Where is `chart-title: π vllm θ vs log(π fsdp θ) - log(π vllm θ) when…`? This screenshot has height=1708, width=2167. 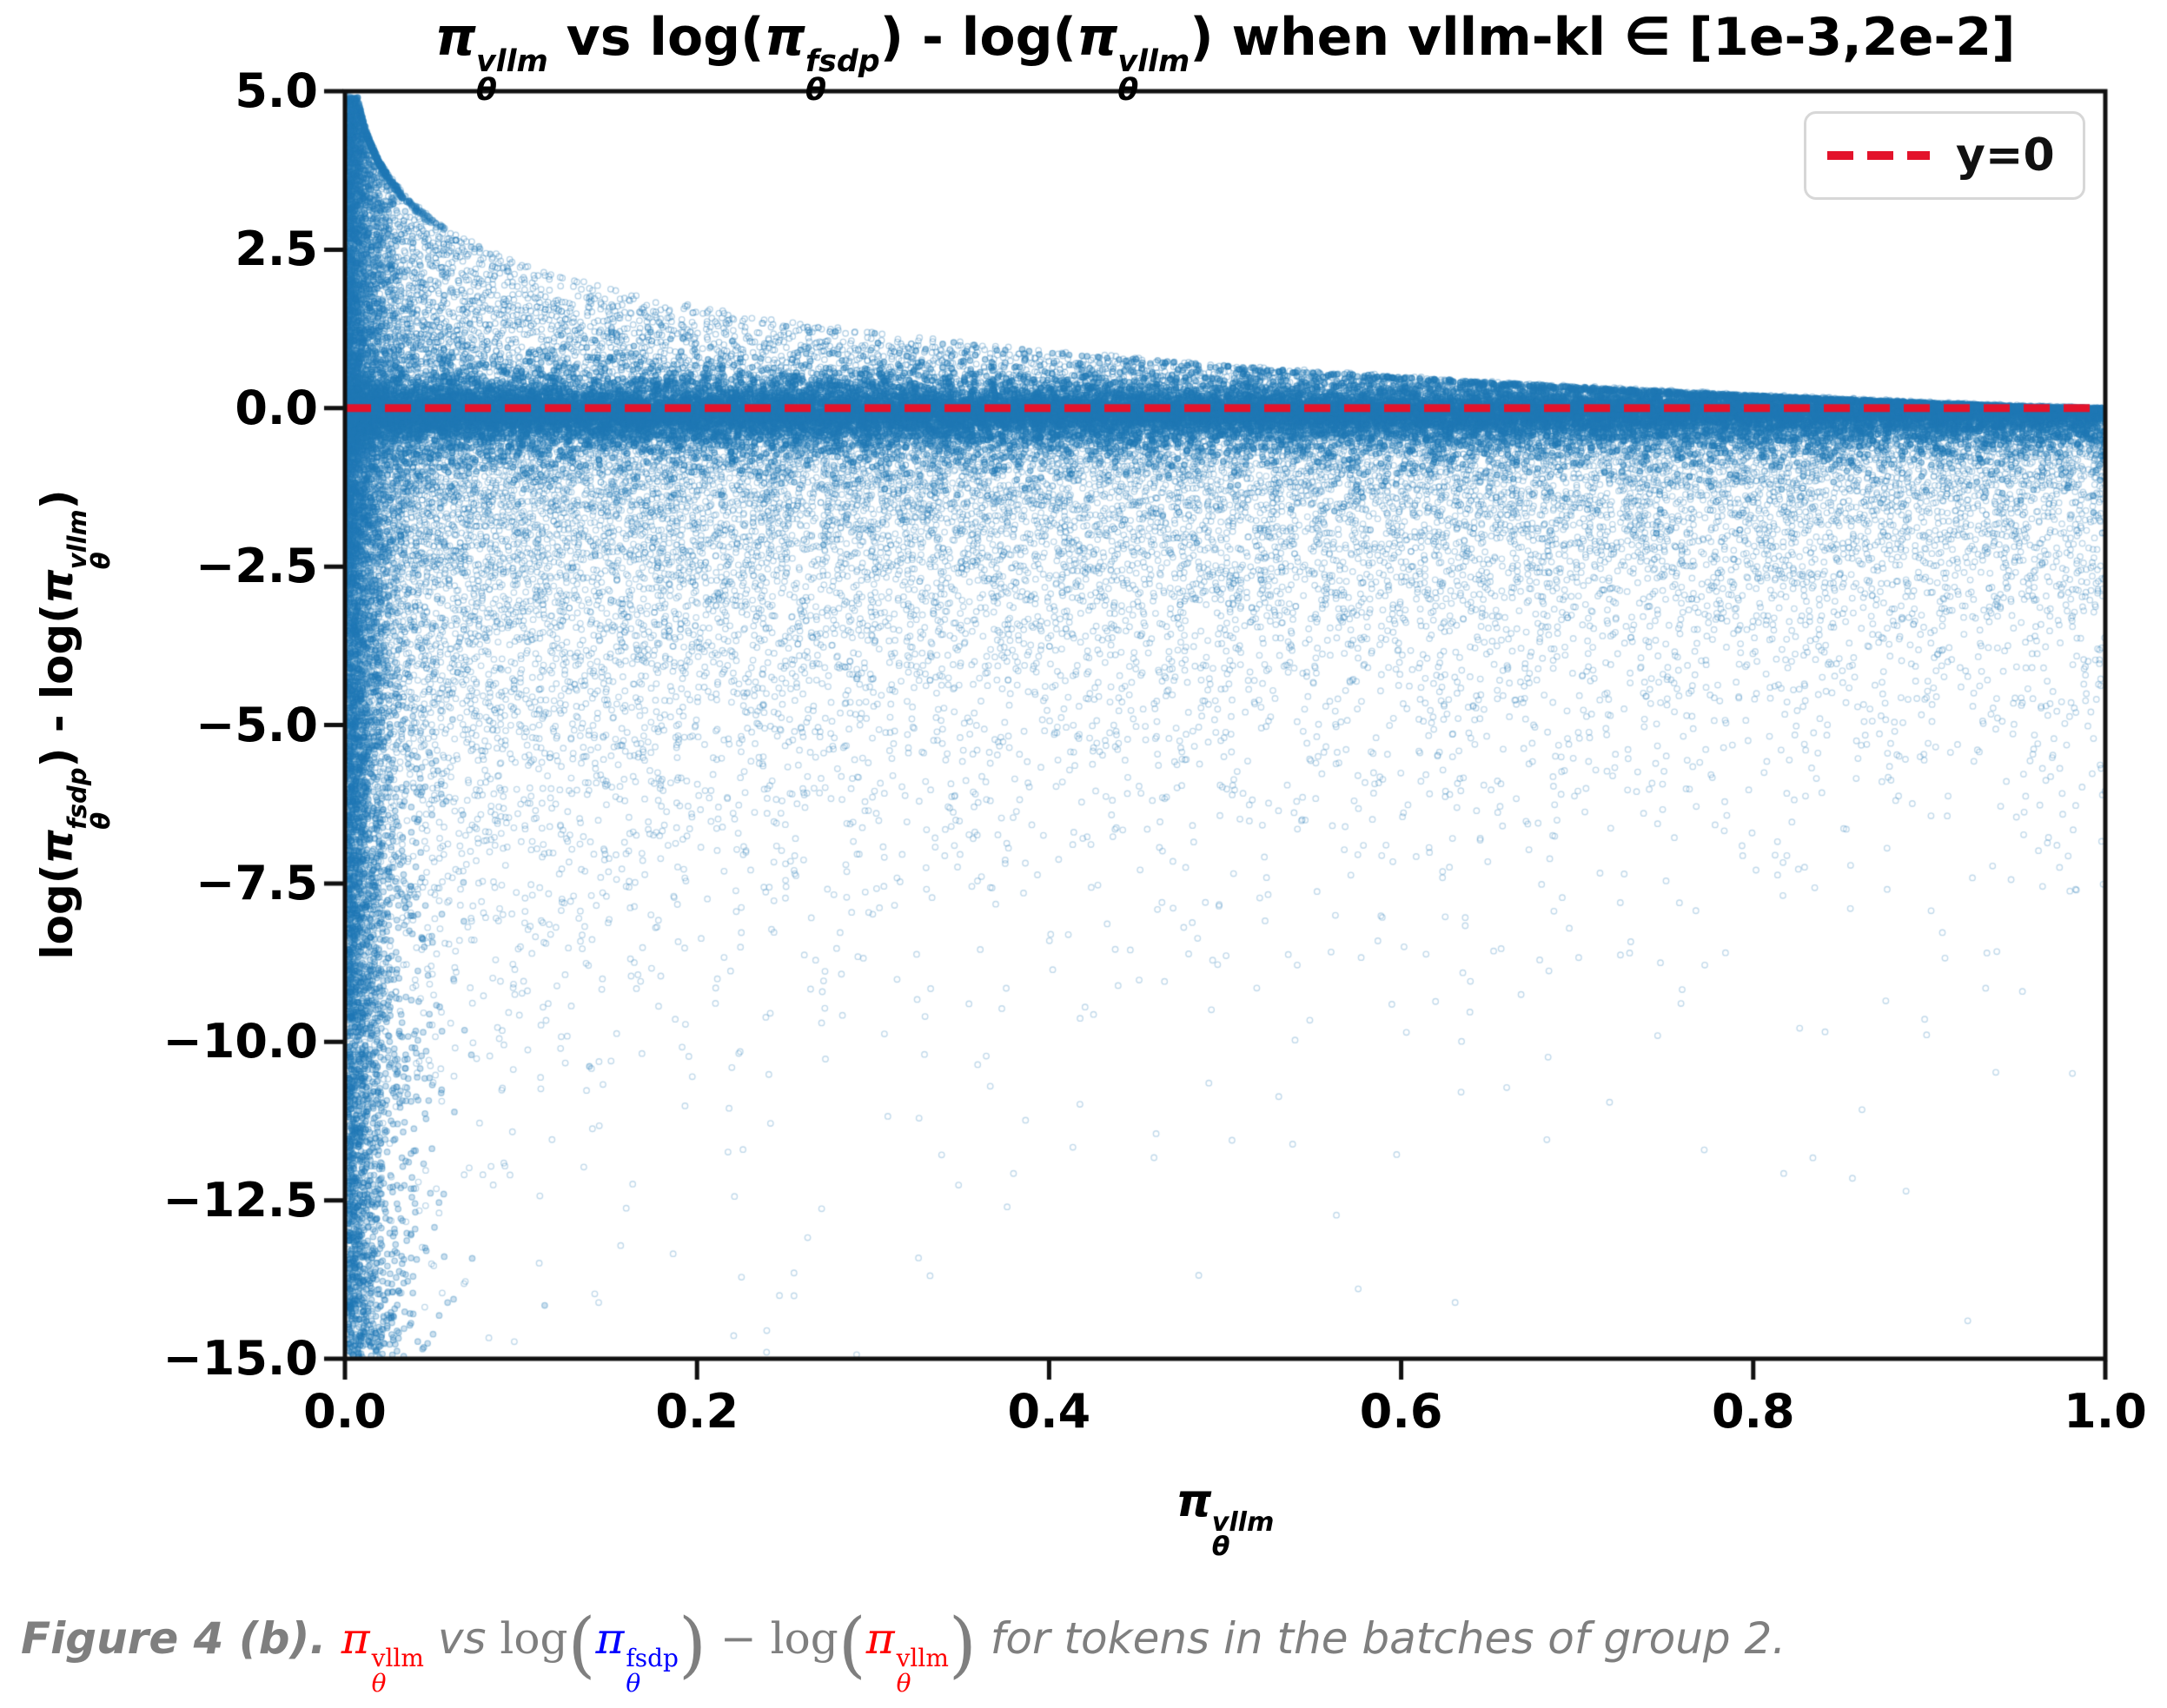
chart-title: π vllm θ vs log(π fsdp θ) - log(π vllm θ) when… is located at coordinates (1225, 58).